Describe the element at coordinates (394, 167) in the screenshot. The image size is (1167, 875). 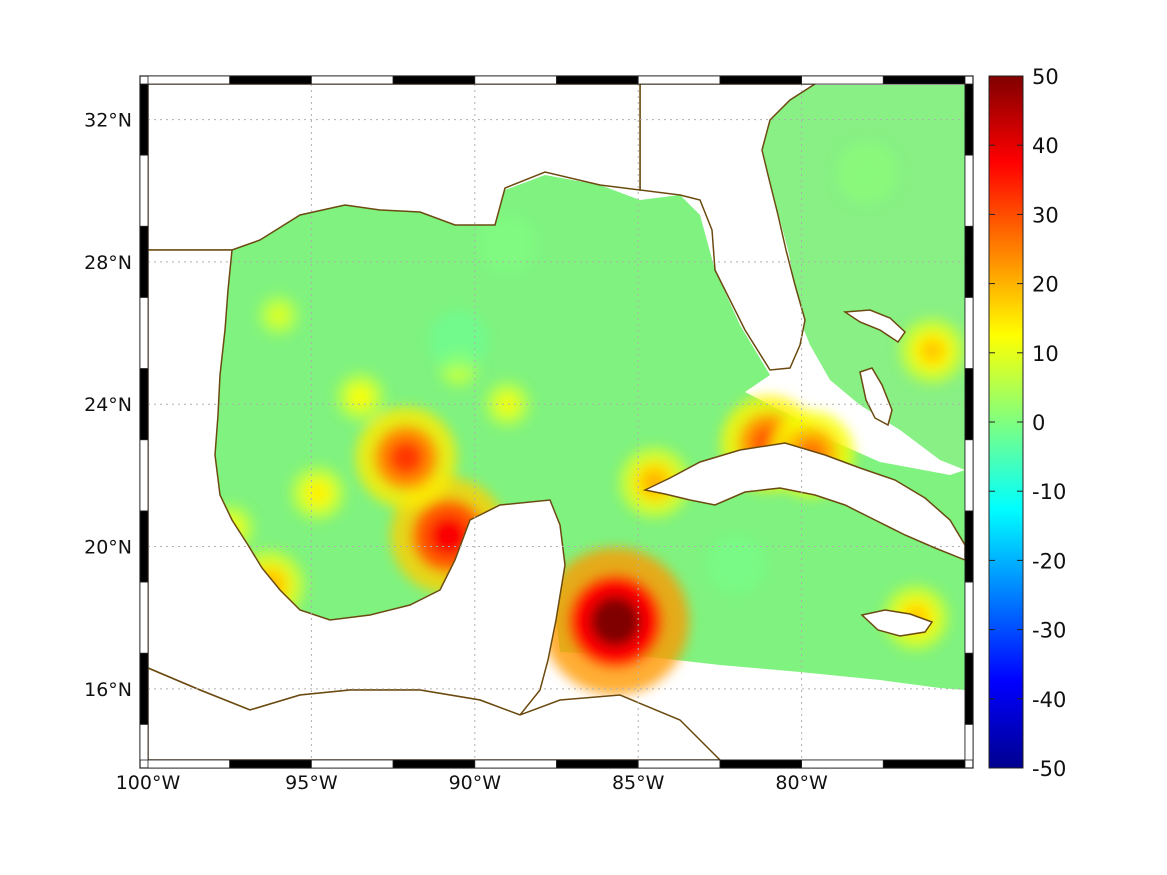
I see `us-gulf-land` at that location.